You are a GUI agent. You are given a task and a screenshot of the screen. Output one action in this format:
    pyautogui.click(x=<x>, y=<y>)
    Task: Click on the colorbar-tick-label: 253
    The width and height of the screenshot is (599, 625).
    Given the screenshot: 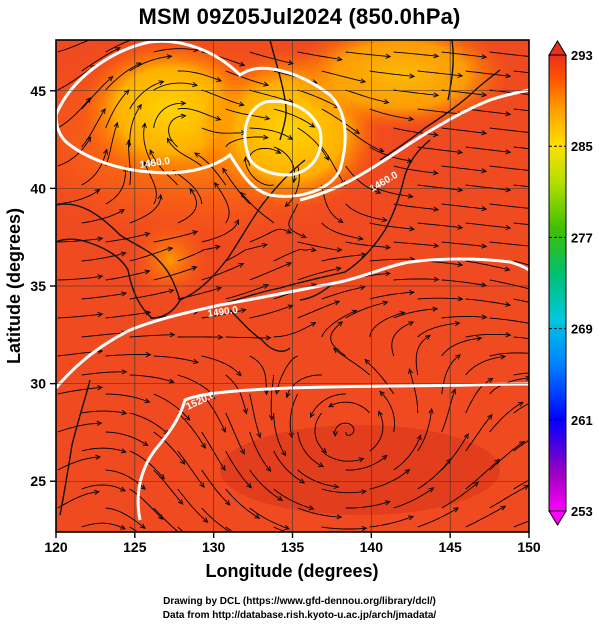 What is the action you would take?
    pyautogui.click(x=582, y=511)
    